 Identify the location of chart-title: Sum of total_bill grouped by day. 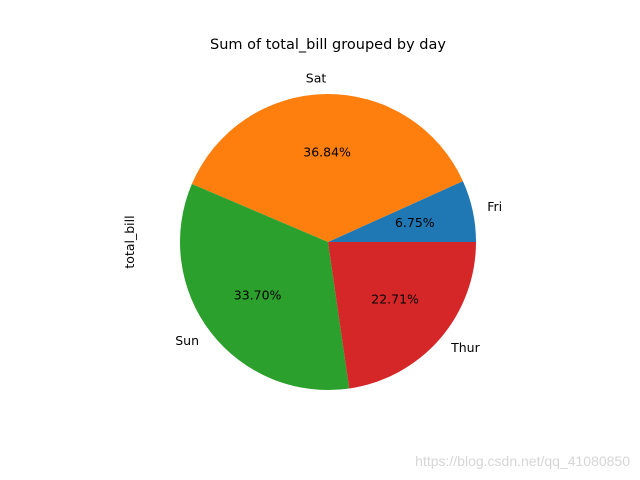
(328, 45).